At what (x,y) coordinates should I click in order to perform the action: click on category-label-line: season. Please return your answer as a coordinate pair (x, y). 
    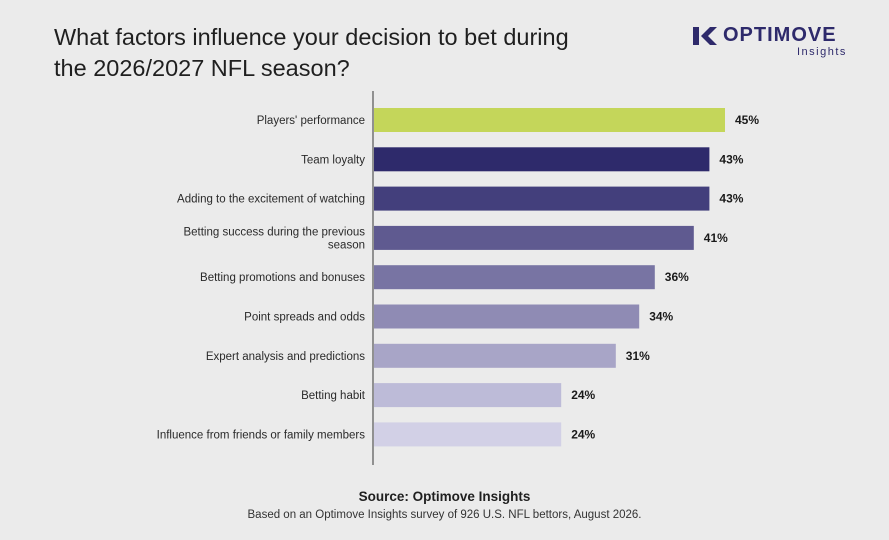
    Looking at the image, I should click on (346, 245).